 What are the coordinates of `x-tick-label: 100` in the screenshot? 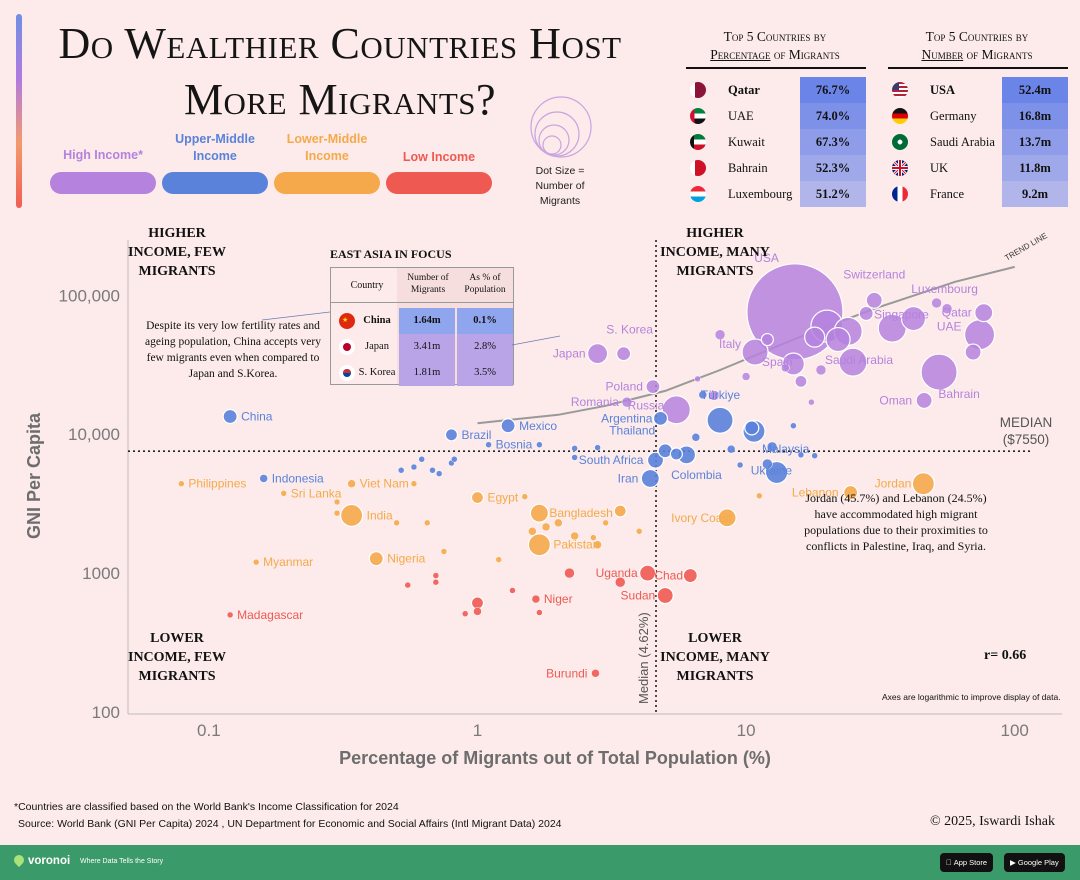 It's located at (1015, 730).